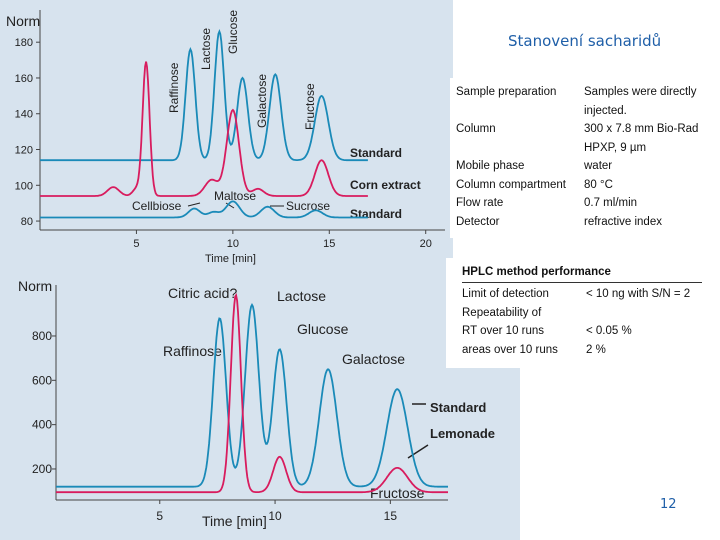 The height and width of the screenshot is (540, 720). What do you see at coordinates (234, 521) in the screenshot?
I see `bottom-chart-xlabel: Time [min]` at bounding box center [234, 521].